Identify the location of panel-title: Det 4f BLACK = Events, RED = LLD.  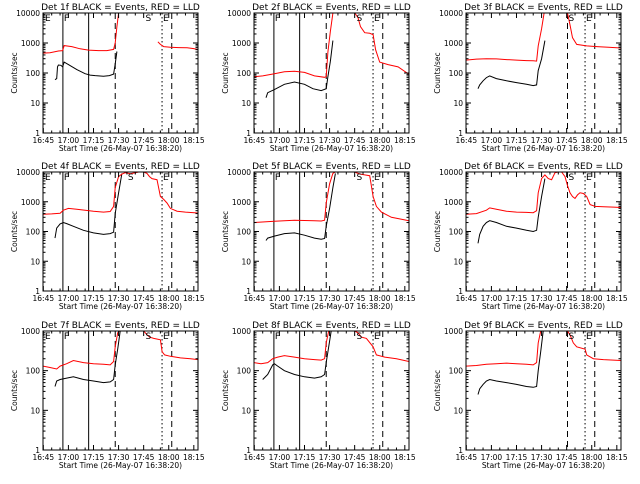
(120, 167).